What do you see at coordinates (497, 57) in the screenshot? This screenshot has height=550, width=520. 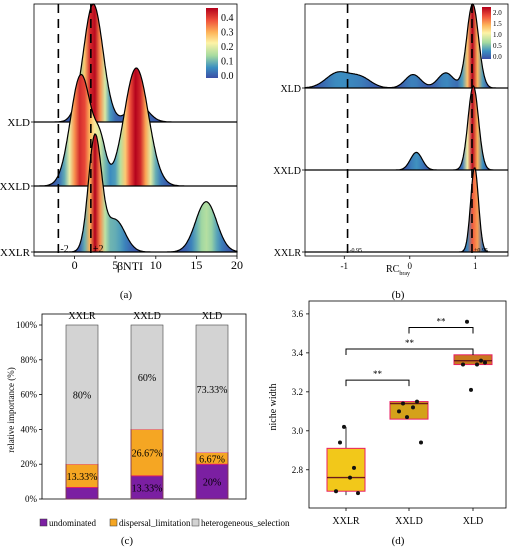 I see `colorbar-b-tick: 0.0` at bounding box center [497, 57].